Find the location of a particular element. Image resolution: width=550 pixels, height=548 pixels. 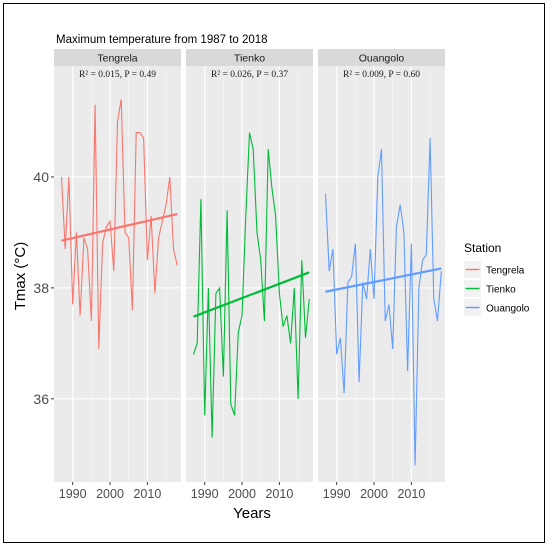

legend-label: Tienko is located at coordinates (501, 290).